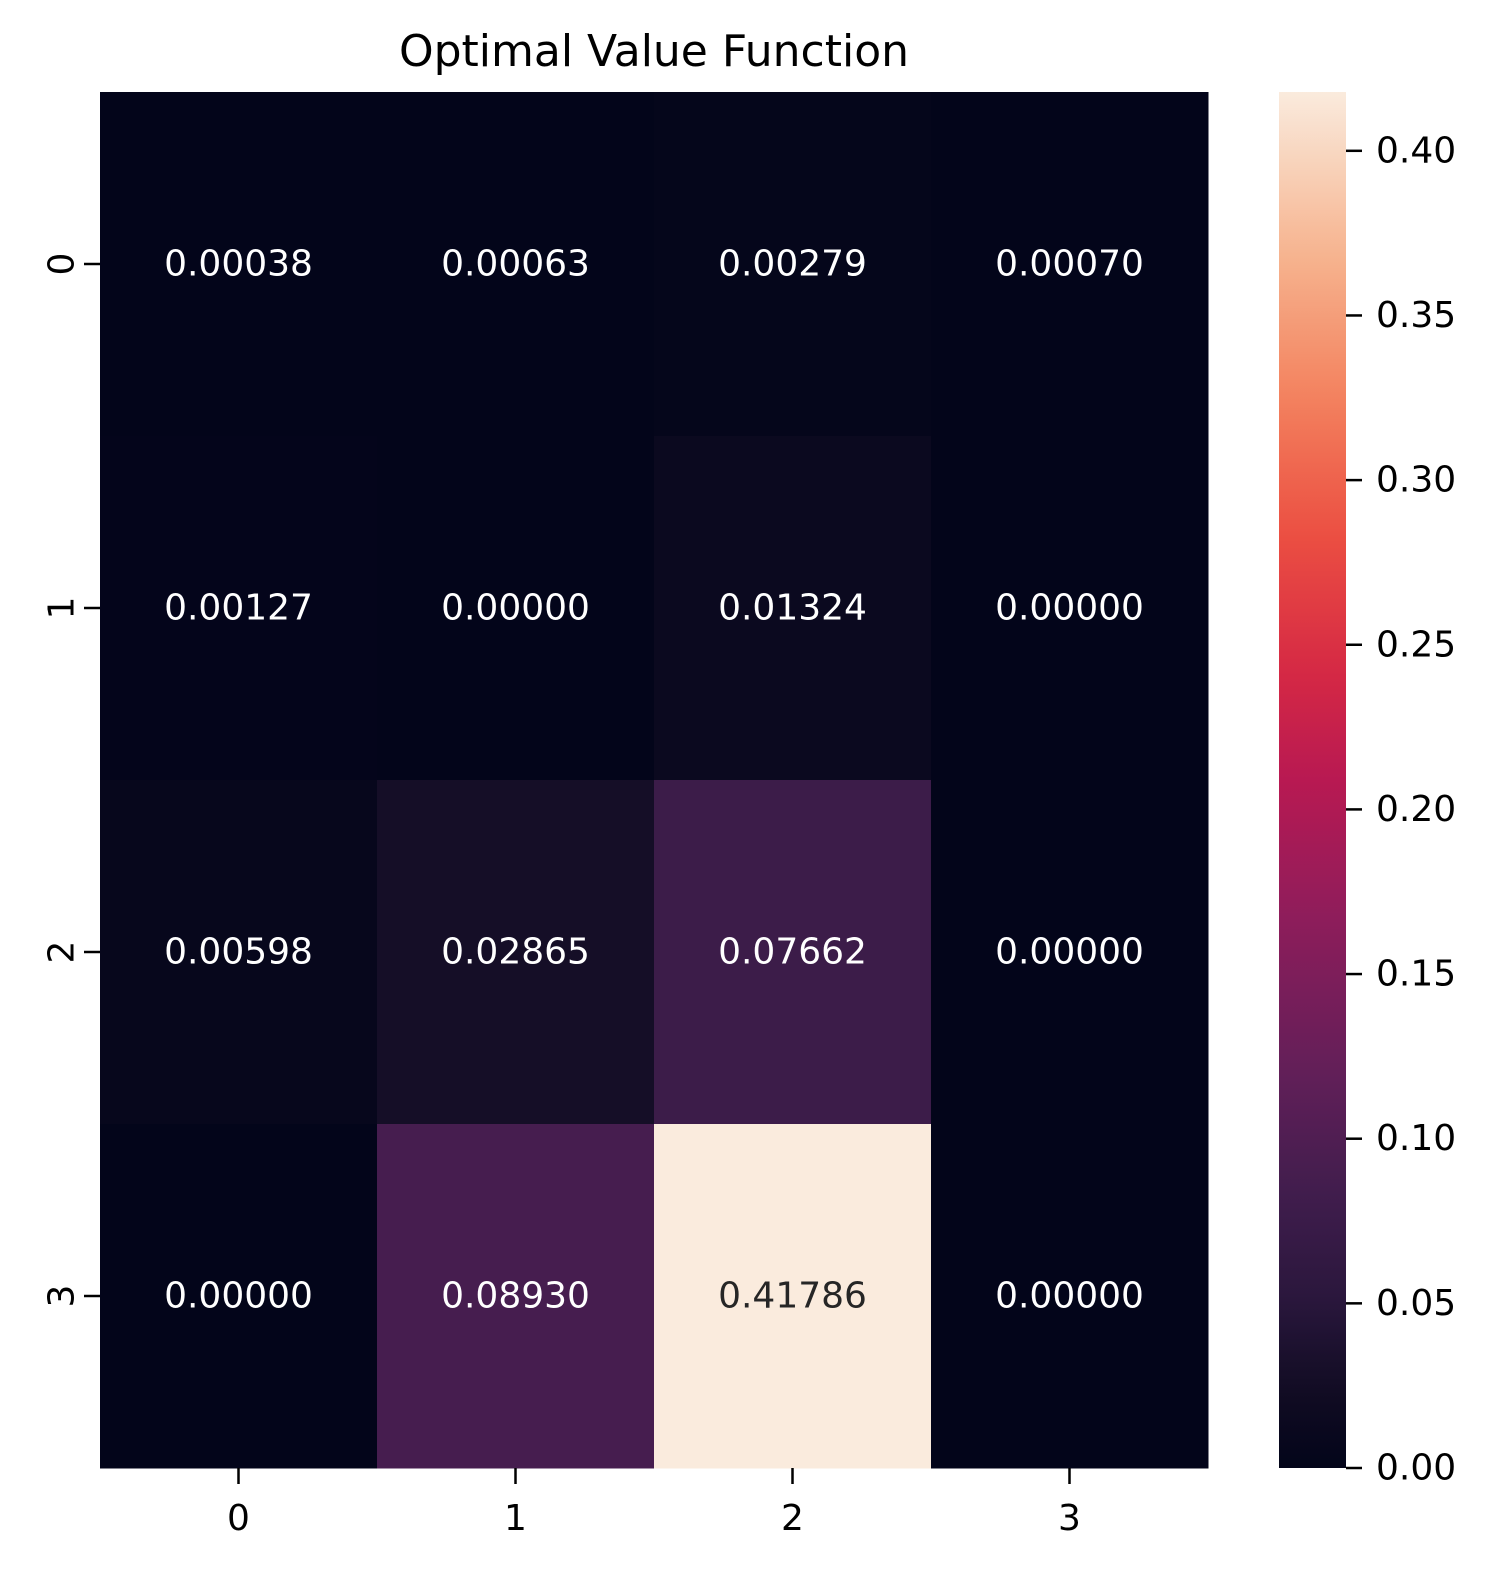 The height and width of the screenshot is (1580, 1508). Describe the element at coordinates (515, 1518) in the screenshot. I see `x-tick-label-1: 1` at that location.